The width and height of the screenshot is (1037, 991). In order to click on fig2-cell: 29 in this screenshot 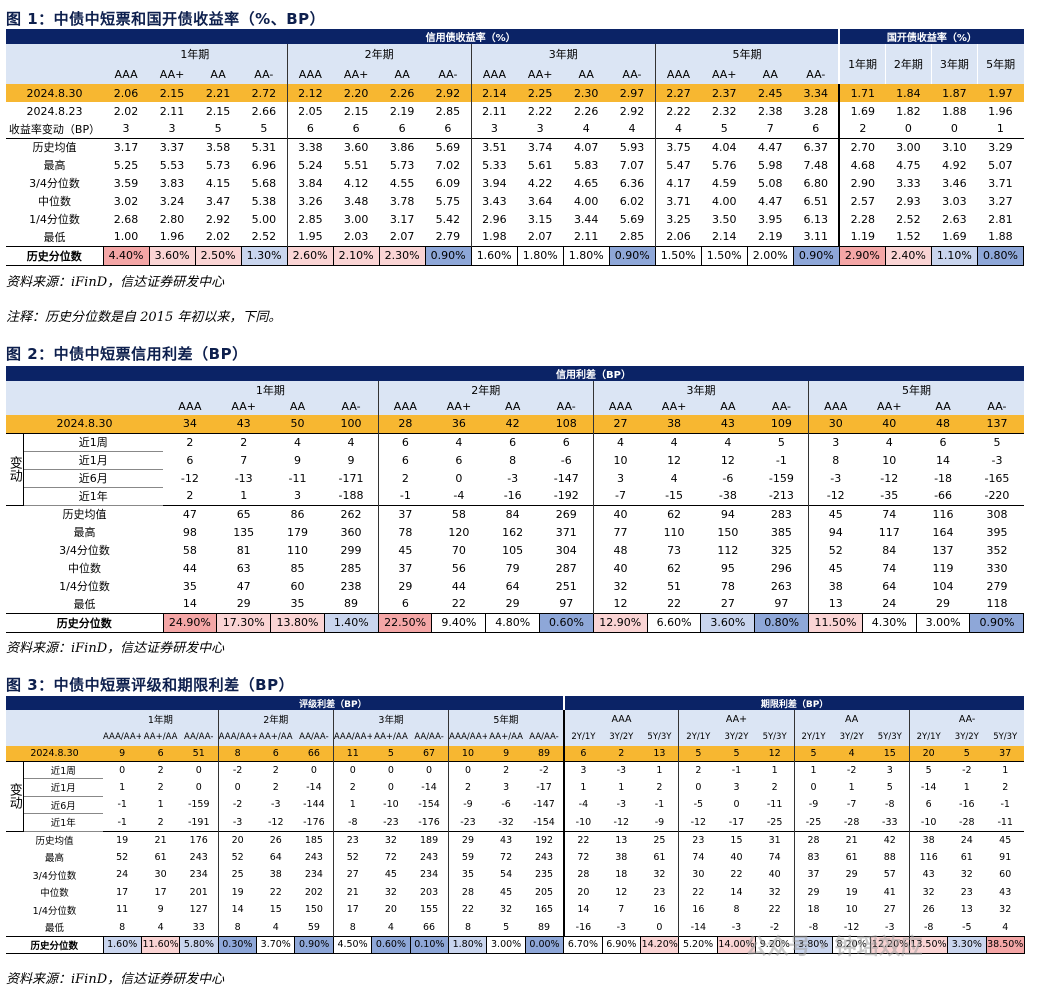, I will do `click(243, 604)`.